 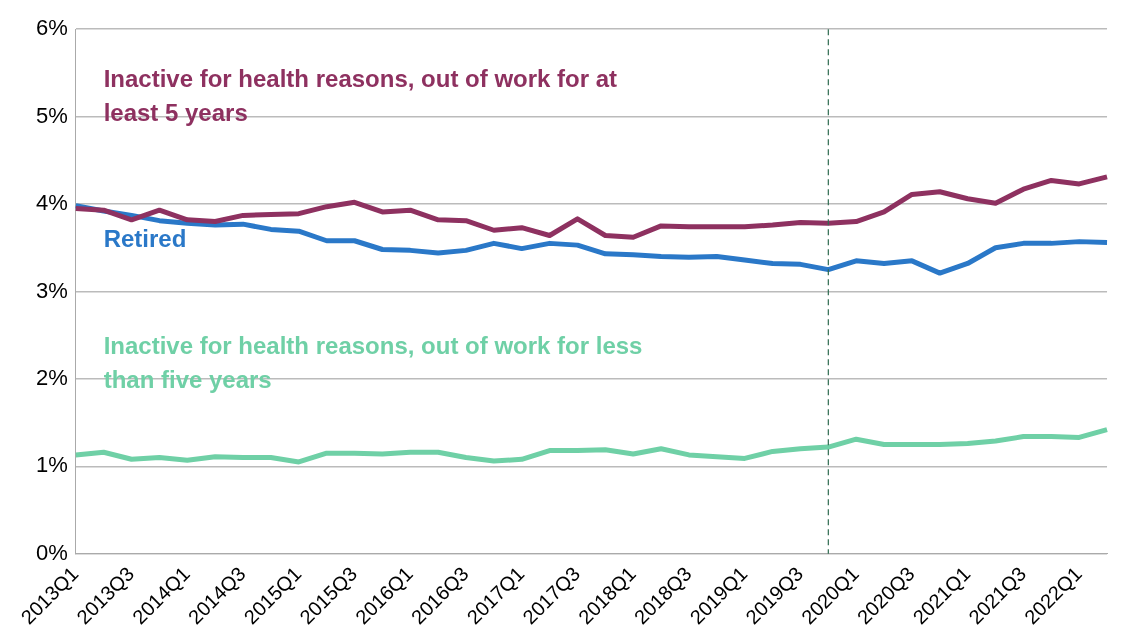 I want to click on y-tick-label: 5%, so click(x=52, y=115).